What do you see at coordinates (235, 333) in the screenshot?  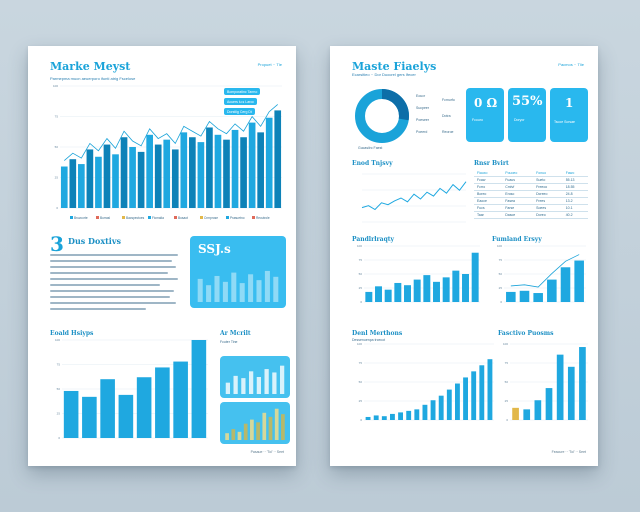 I see `section-title: Ar Mcrilt` at bounding box center [235, 333].